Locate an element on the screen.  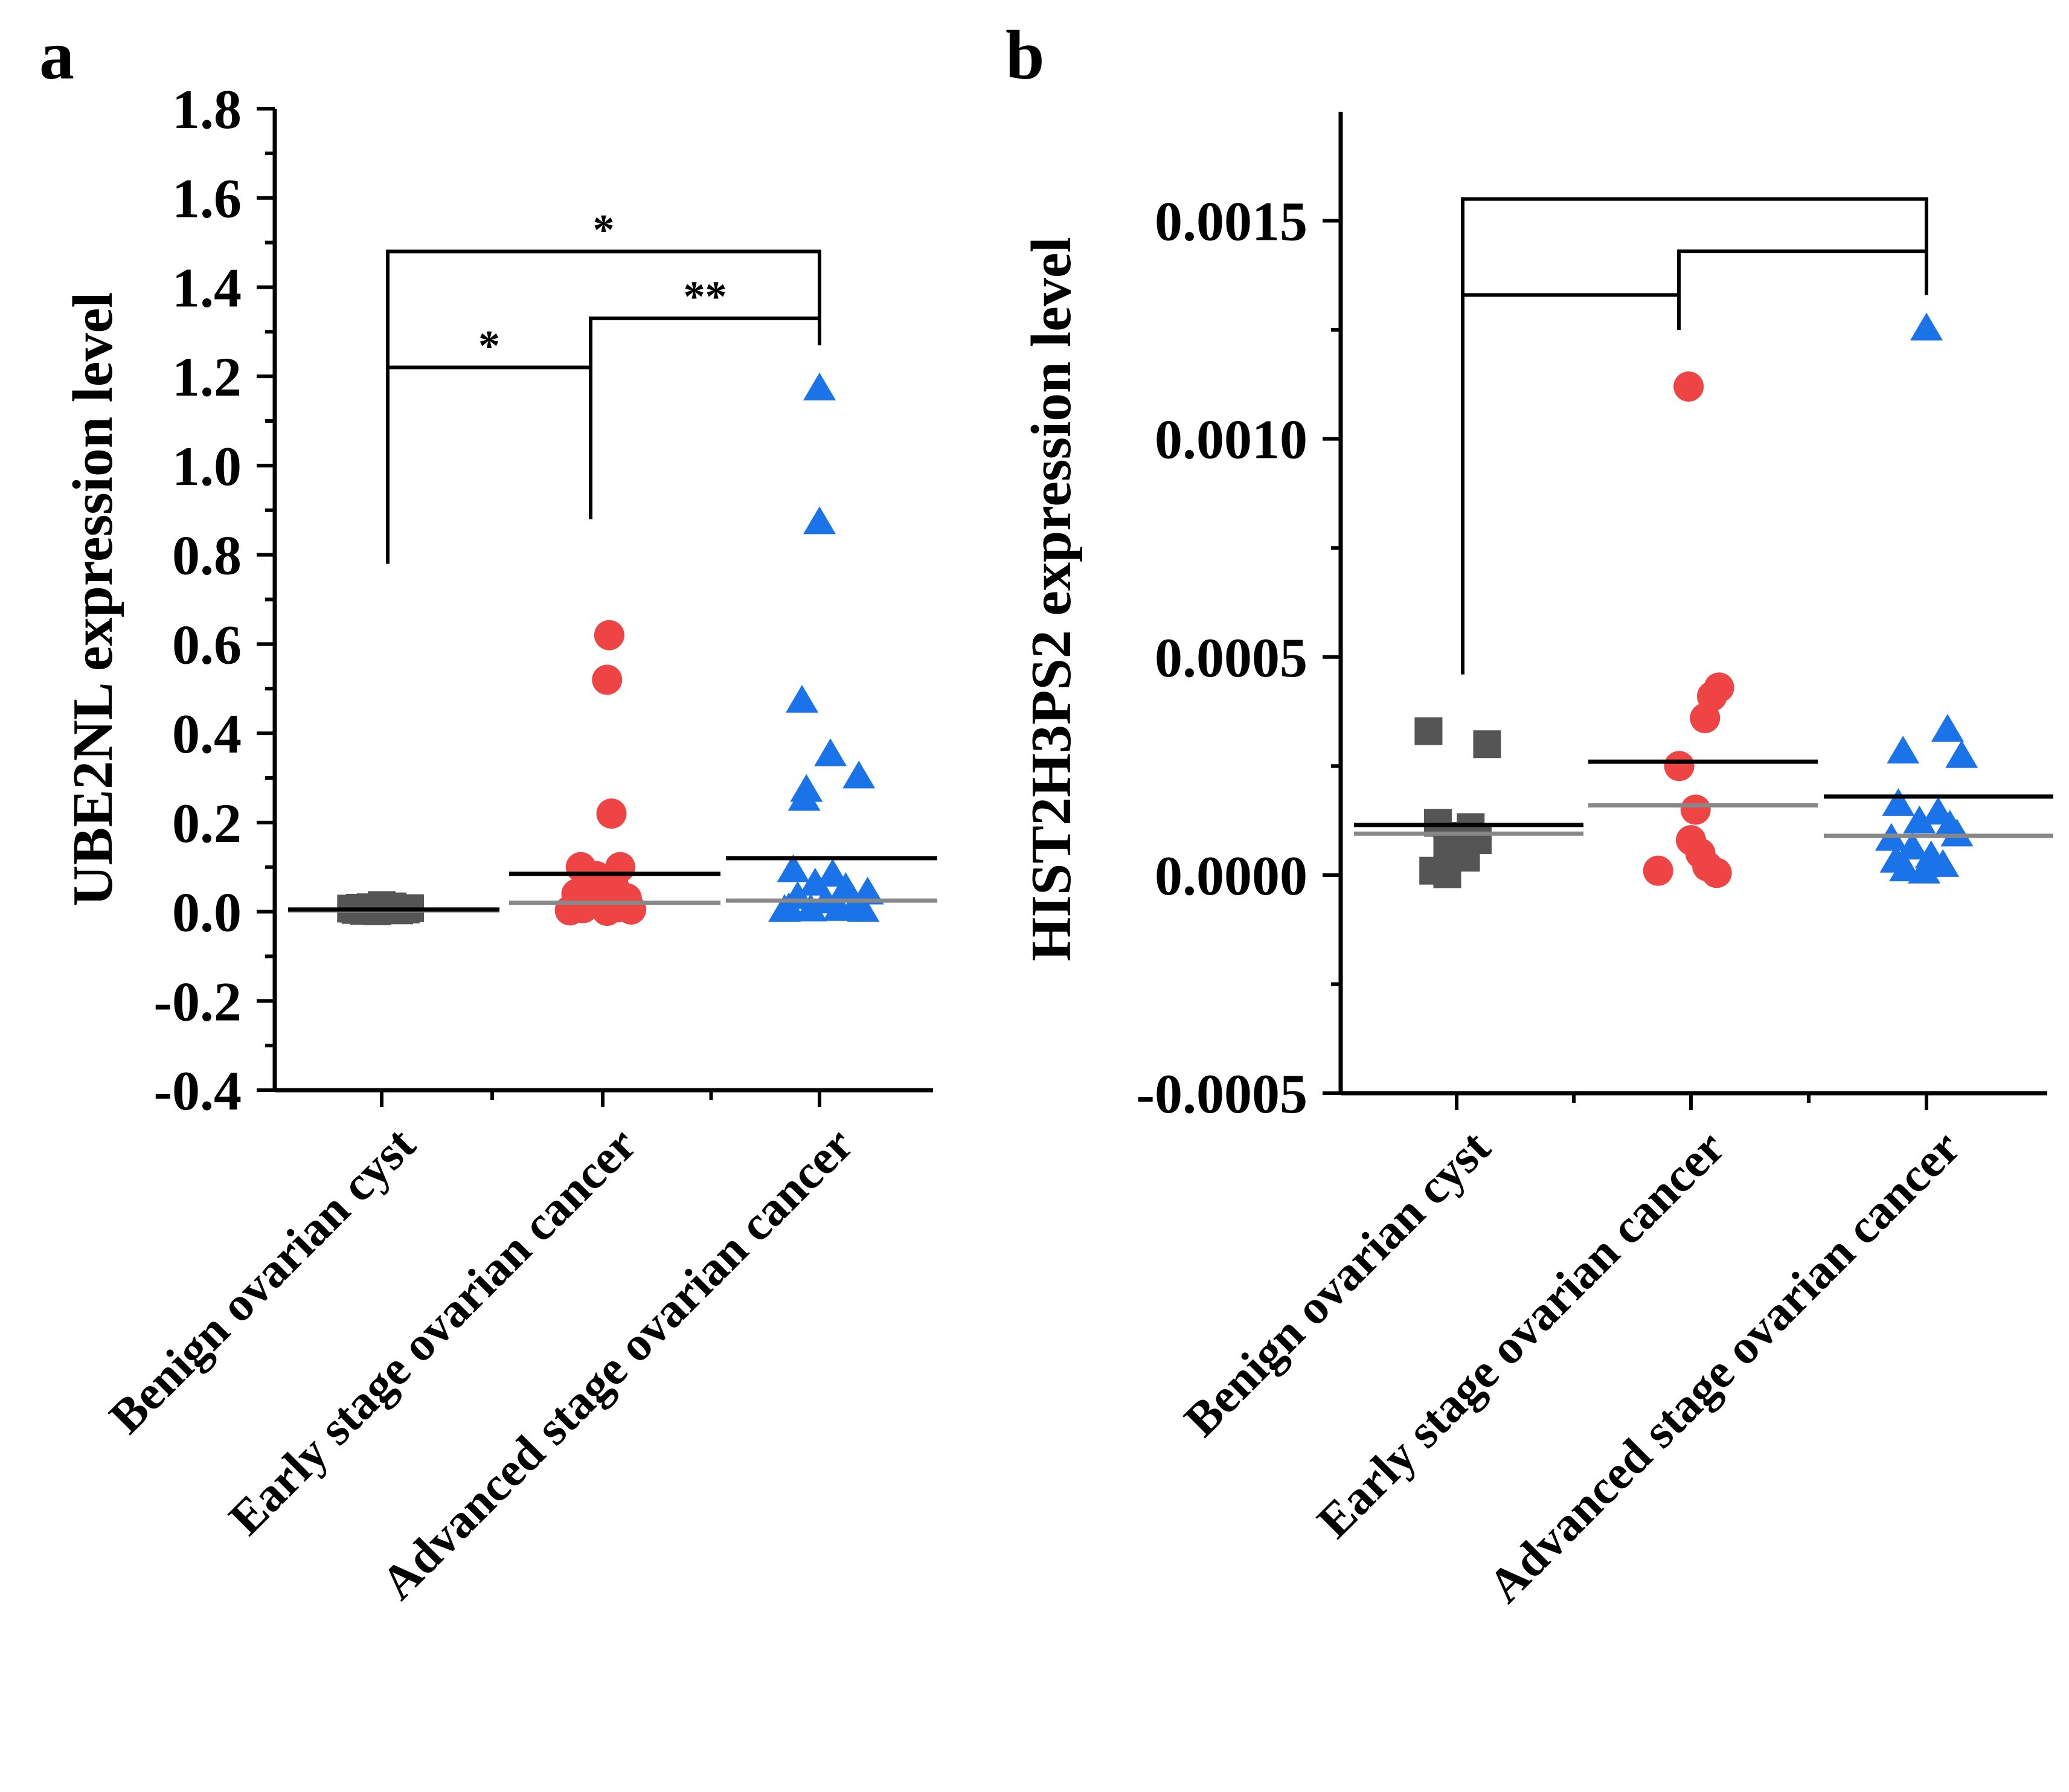
y-tick-label: -0.2 is located at coordinates (197, 1001).